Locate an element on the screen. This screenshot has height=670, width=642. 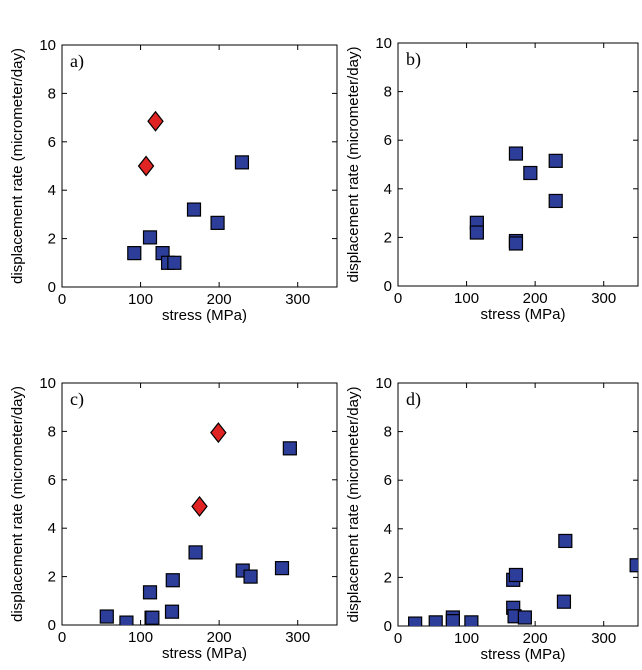
y-tick-label-a: 4 is located at coordinates (52, 190).